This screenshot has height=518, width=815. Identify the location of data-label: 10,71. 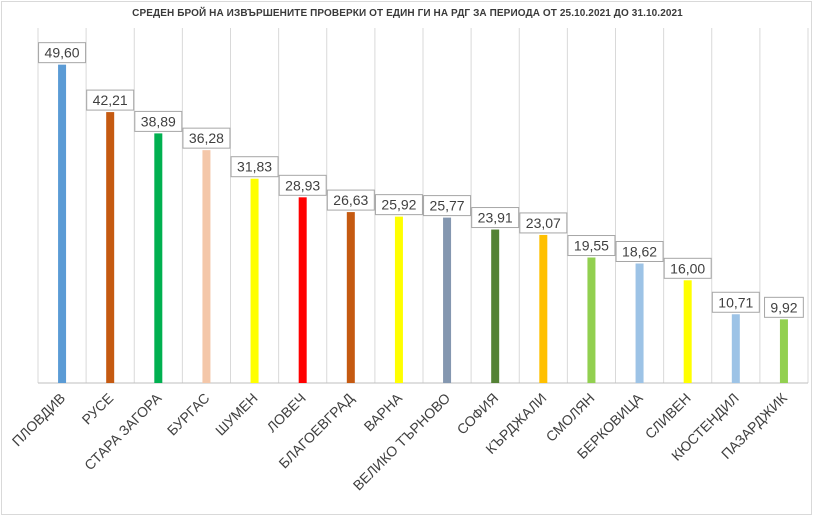
(735, 302).